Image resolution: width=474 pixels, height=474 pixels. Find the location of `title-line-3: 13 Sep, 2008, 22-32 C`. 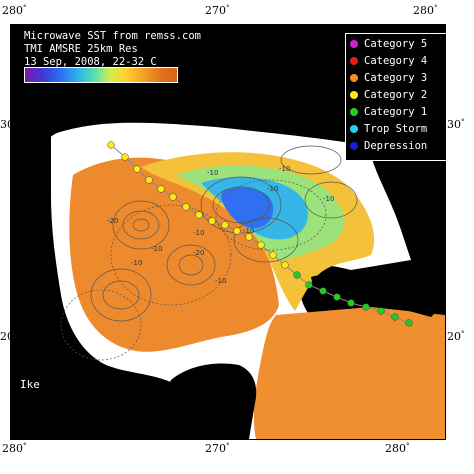

title-line-3: 13 Sep, 2008, 22-32 C is located at coordinates (90, 62).